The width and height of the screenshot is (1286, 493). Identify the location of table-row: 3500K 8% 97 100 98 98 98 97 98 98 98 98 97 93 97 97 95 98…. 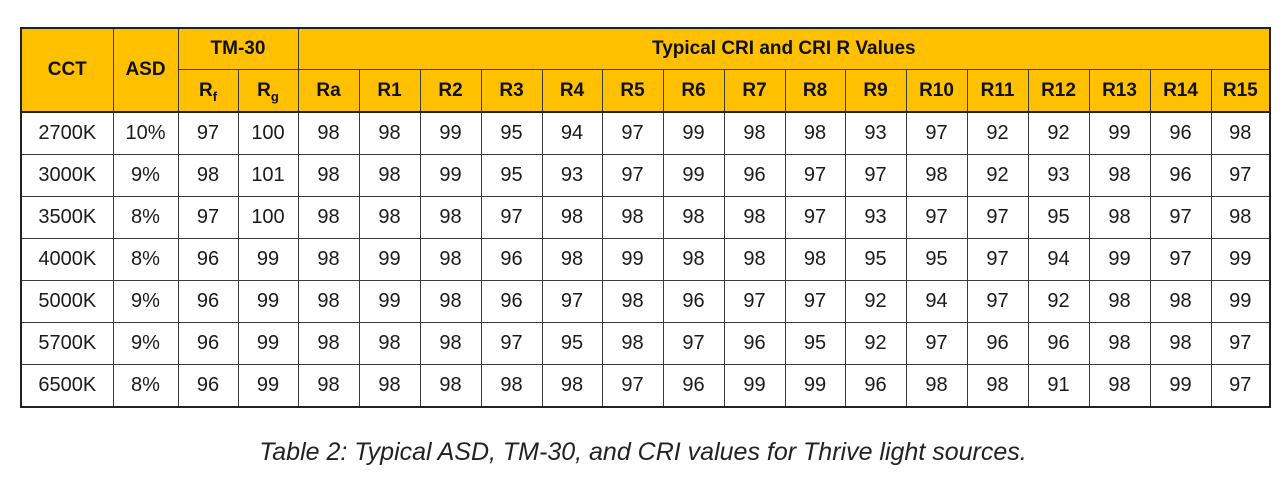
(645, 217).